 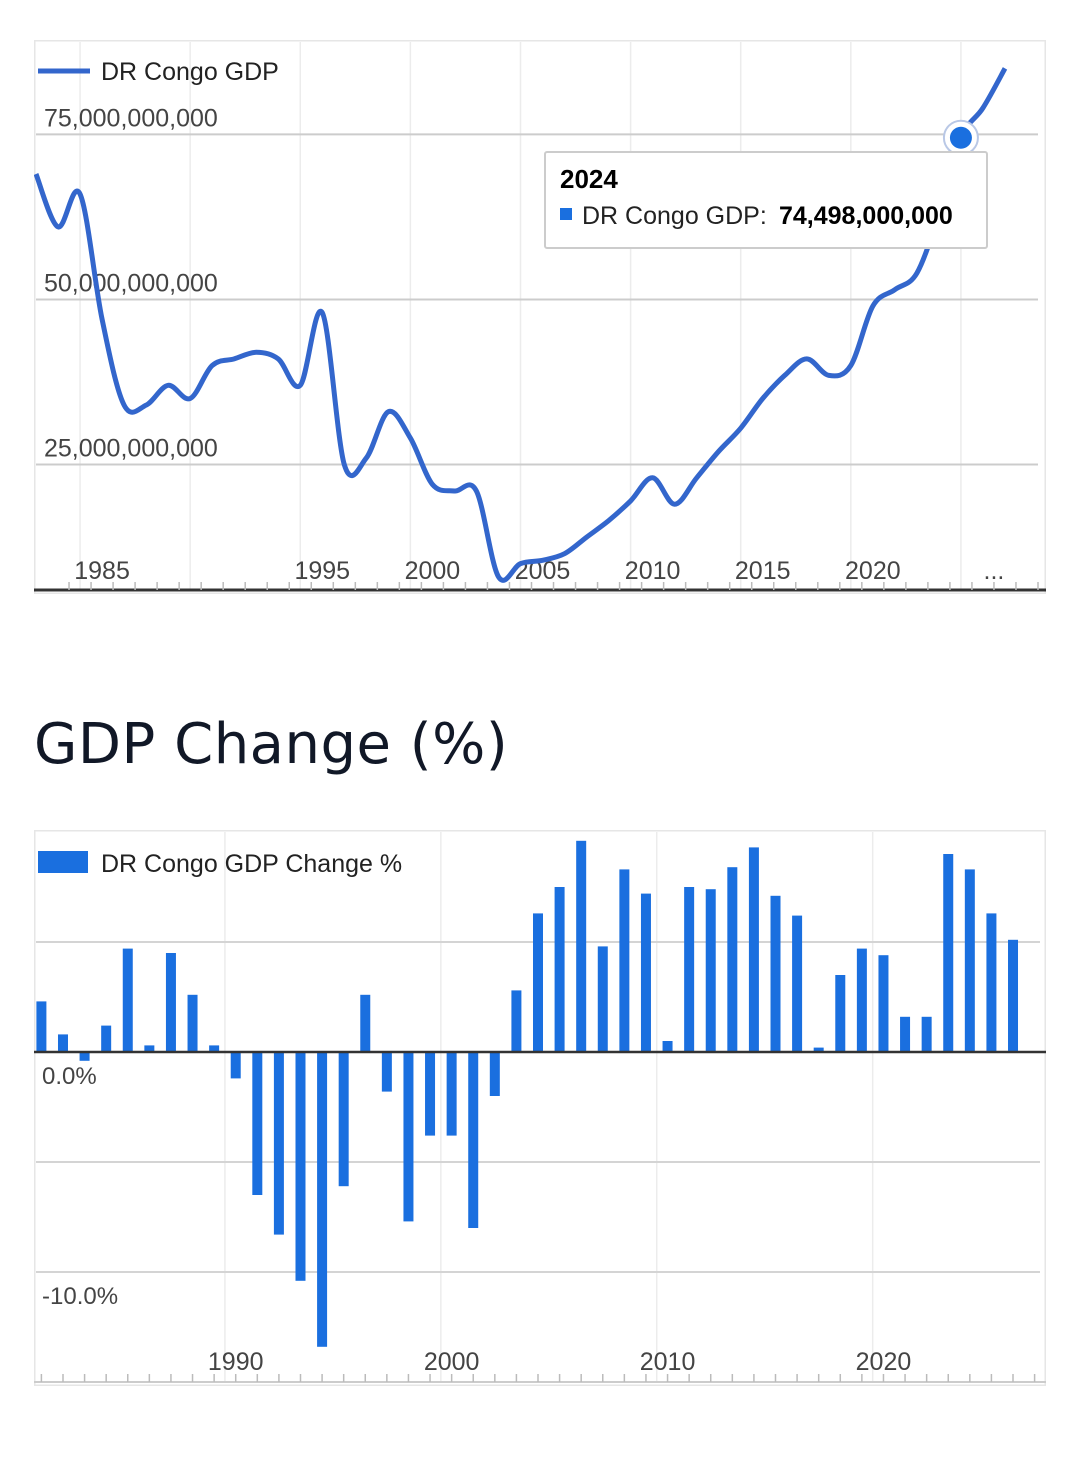 What do you see at coordinates (763, 571) in the screenshot?
I see `gdp-x-tick-label: 2015` at bounding box center [763, 571].